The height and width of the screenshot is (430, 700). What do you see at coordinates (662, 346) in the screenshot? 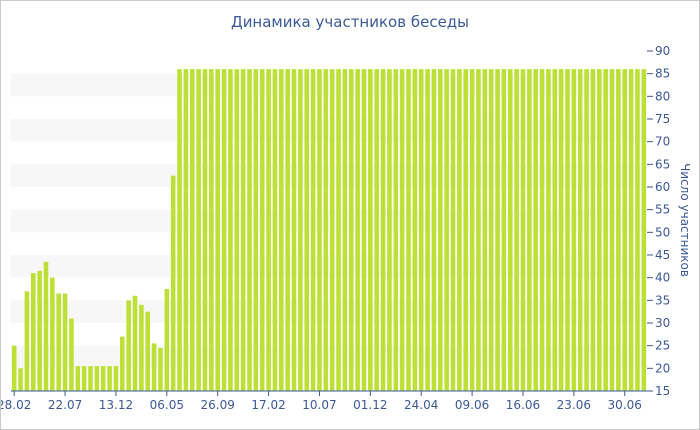
I see `y-tick-label: 25` at bounding box center [662, 346].